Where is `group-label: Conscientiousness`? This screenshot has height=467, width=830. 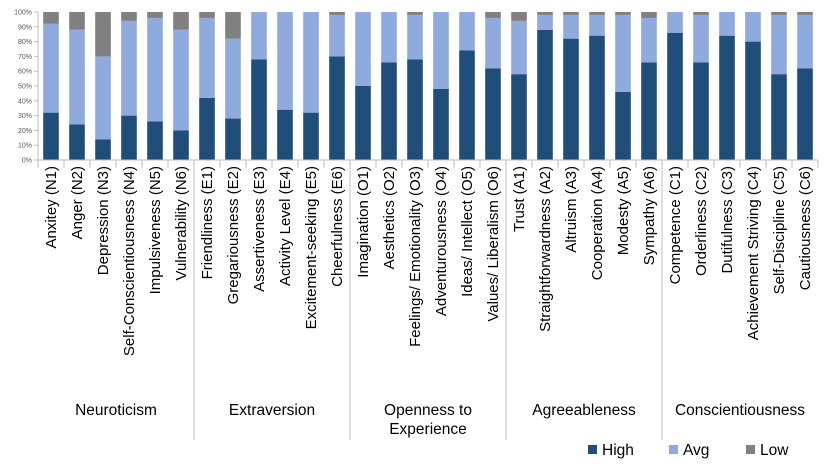 group-label: Conscientiousness is located at coordinates (740, 410).